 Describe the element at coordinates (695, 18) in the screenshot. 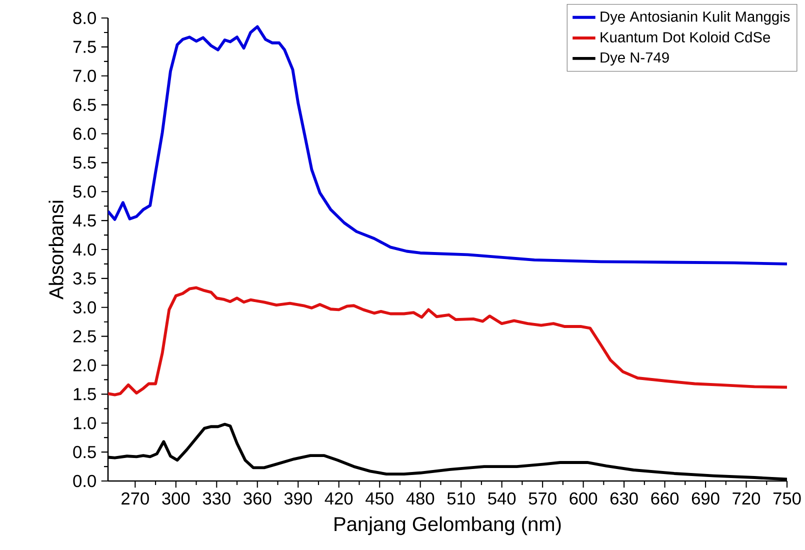

I see `legend-label: Dye Antosianin Kulit Manggis` at that location.